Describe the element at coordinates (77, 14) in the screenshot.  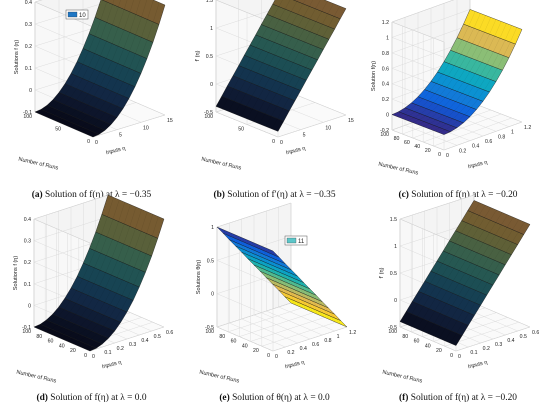
I see `legend: 10` at that location.